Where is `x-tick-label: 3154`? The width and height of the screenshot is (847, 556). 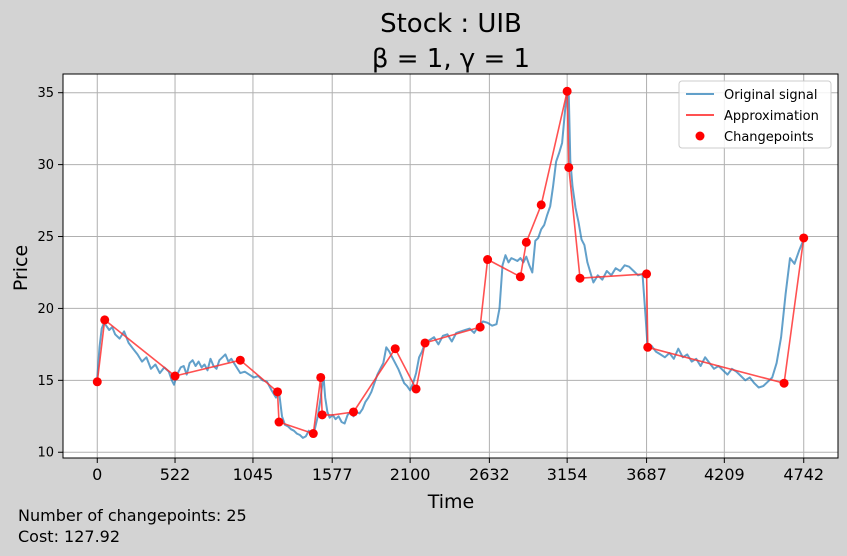
x-tick-label: 3154 is located at coordinates (567, 474).